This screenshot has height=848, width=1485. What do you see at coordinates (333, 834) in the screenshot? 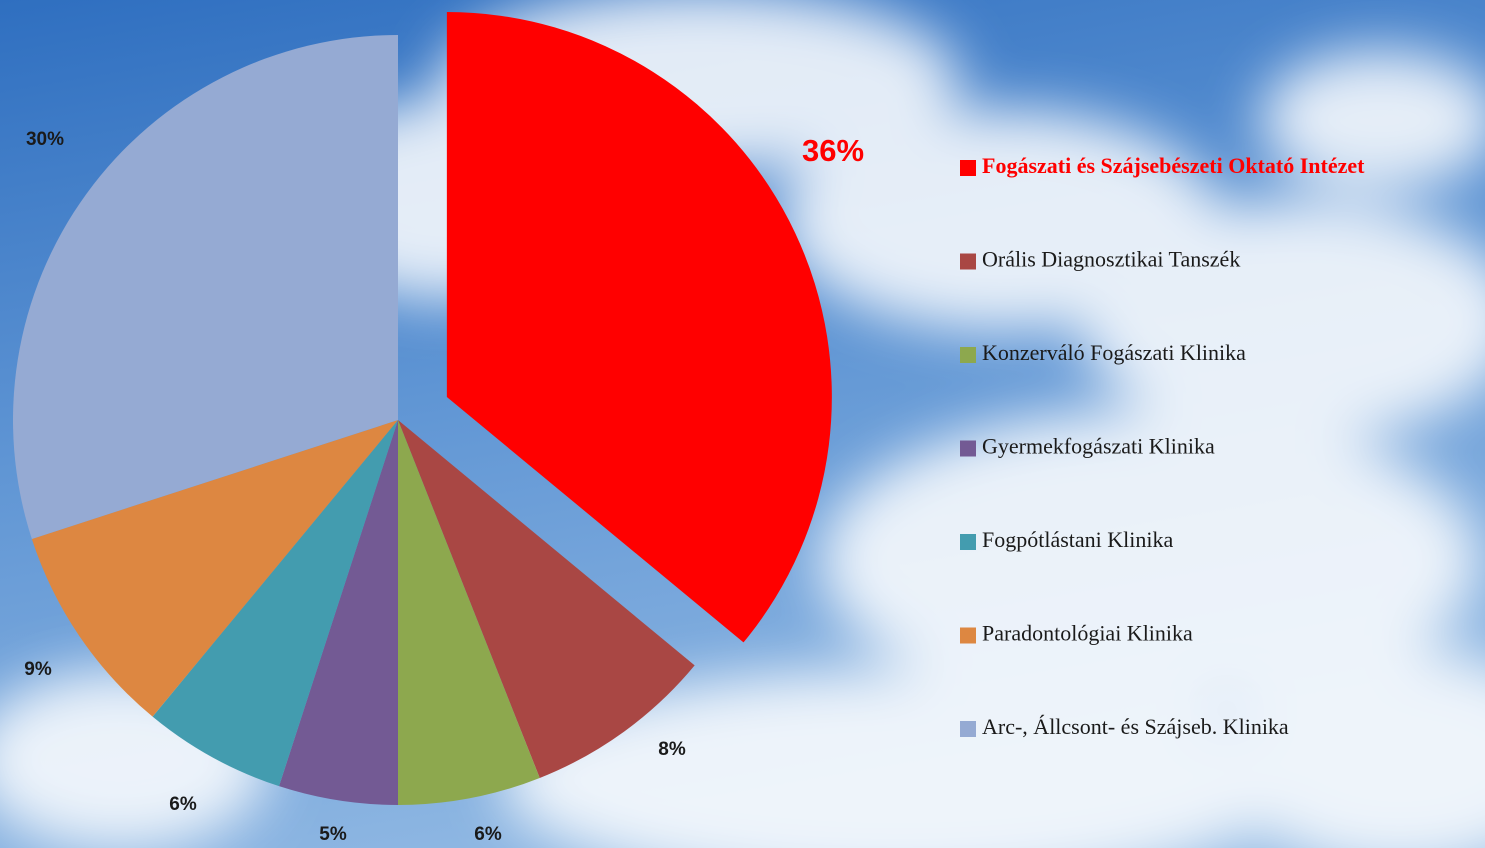
I see `data-label: 5%` at bounding box center [333, 834].